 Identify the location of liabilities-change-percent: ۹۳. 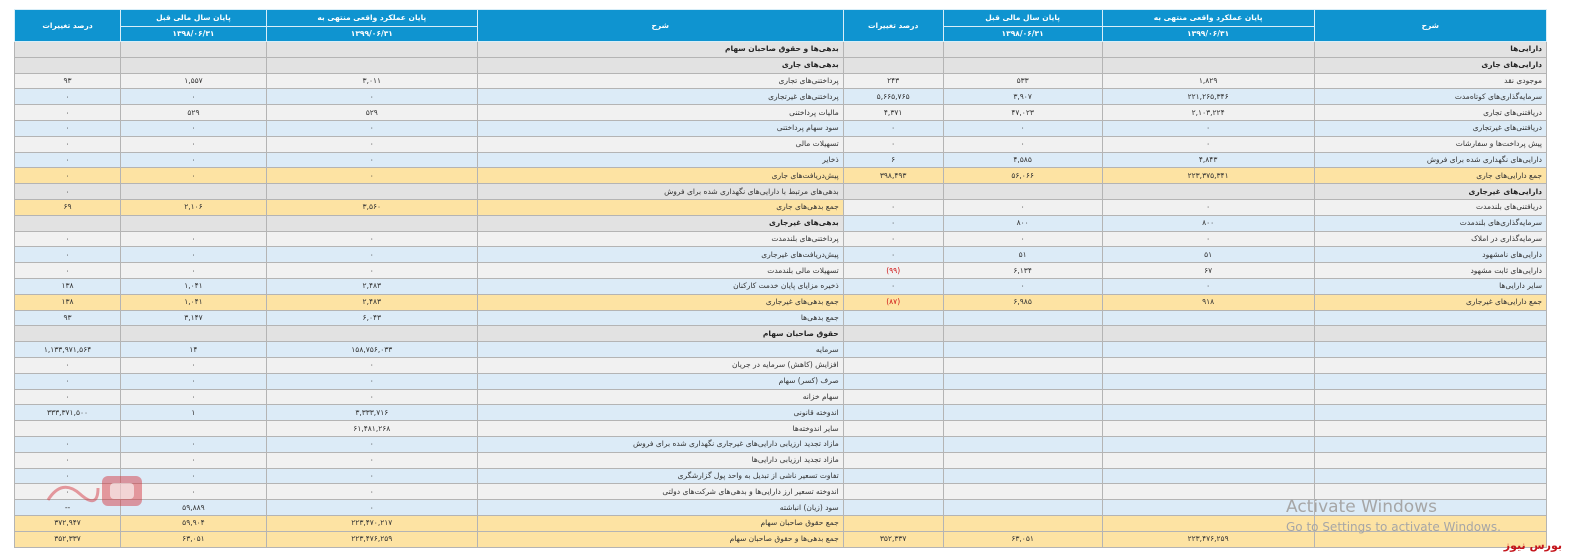
(67, 81).